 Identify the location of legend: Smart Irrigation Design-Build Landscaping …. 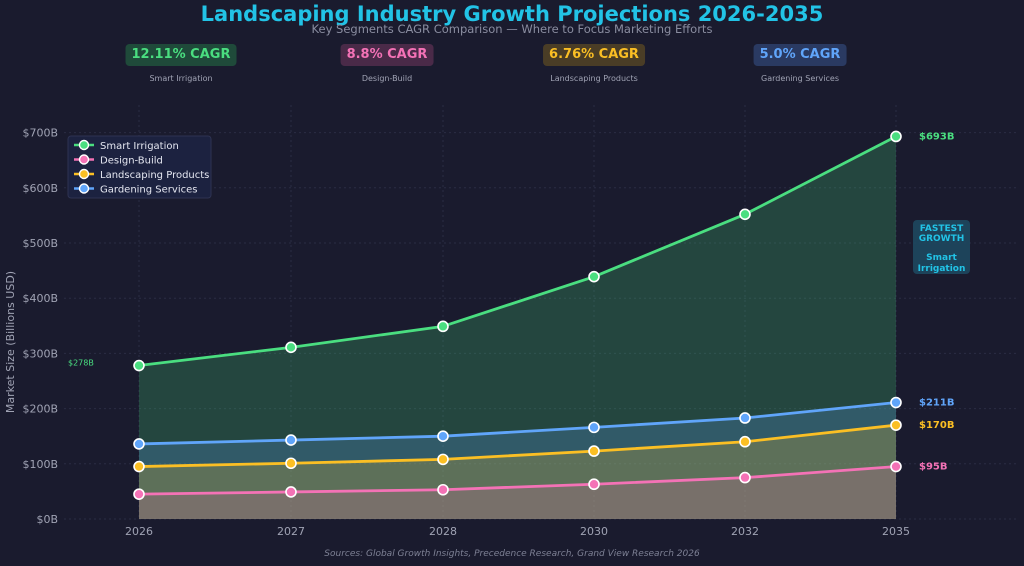
(139, 167).